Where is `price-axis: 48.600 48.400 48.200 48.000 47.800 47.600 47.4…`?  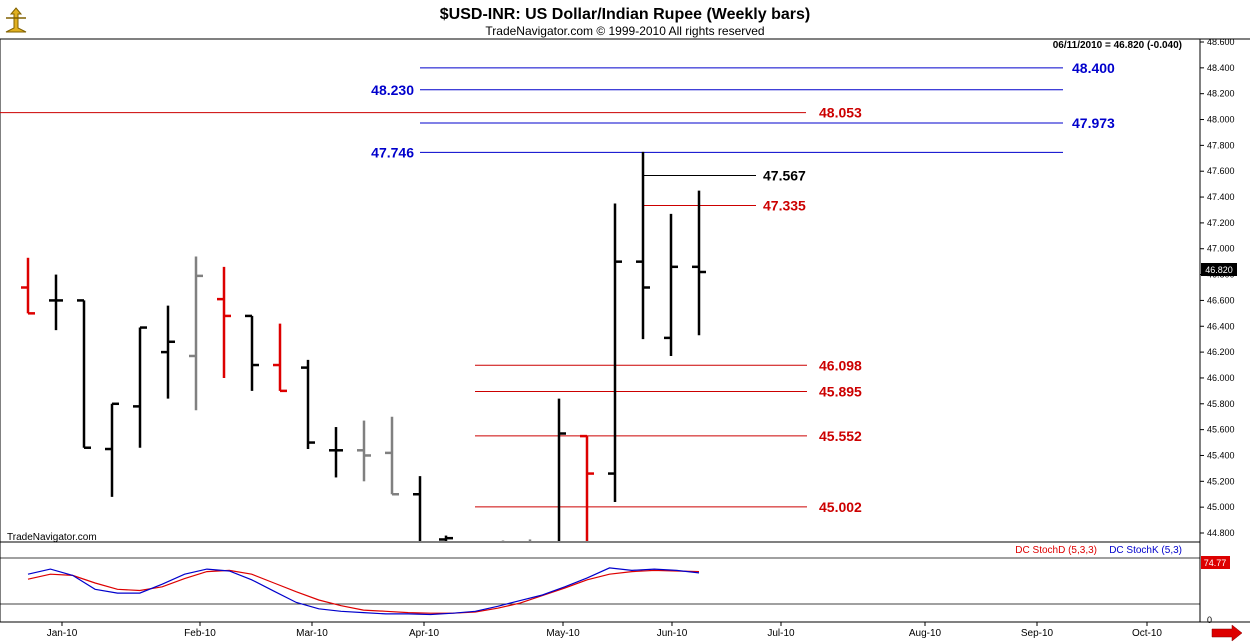
price-axis: 48.600 48.400 48.200 48.000 47.800 47.600 47.4… is located at coordinates (1217, 287).